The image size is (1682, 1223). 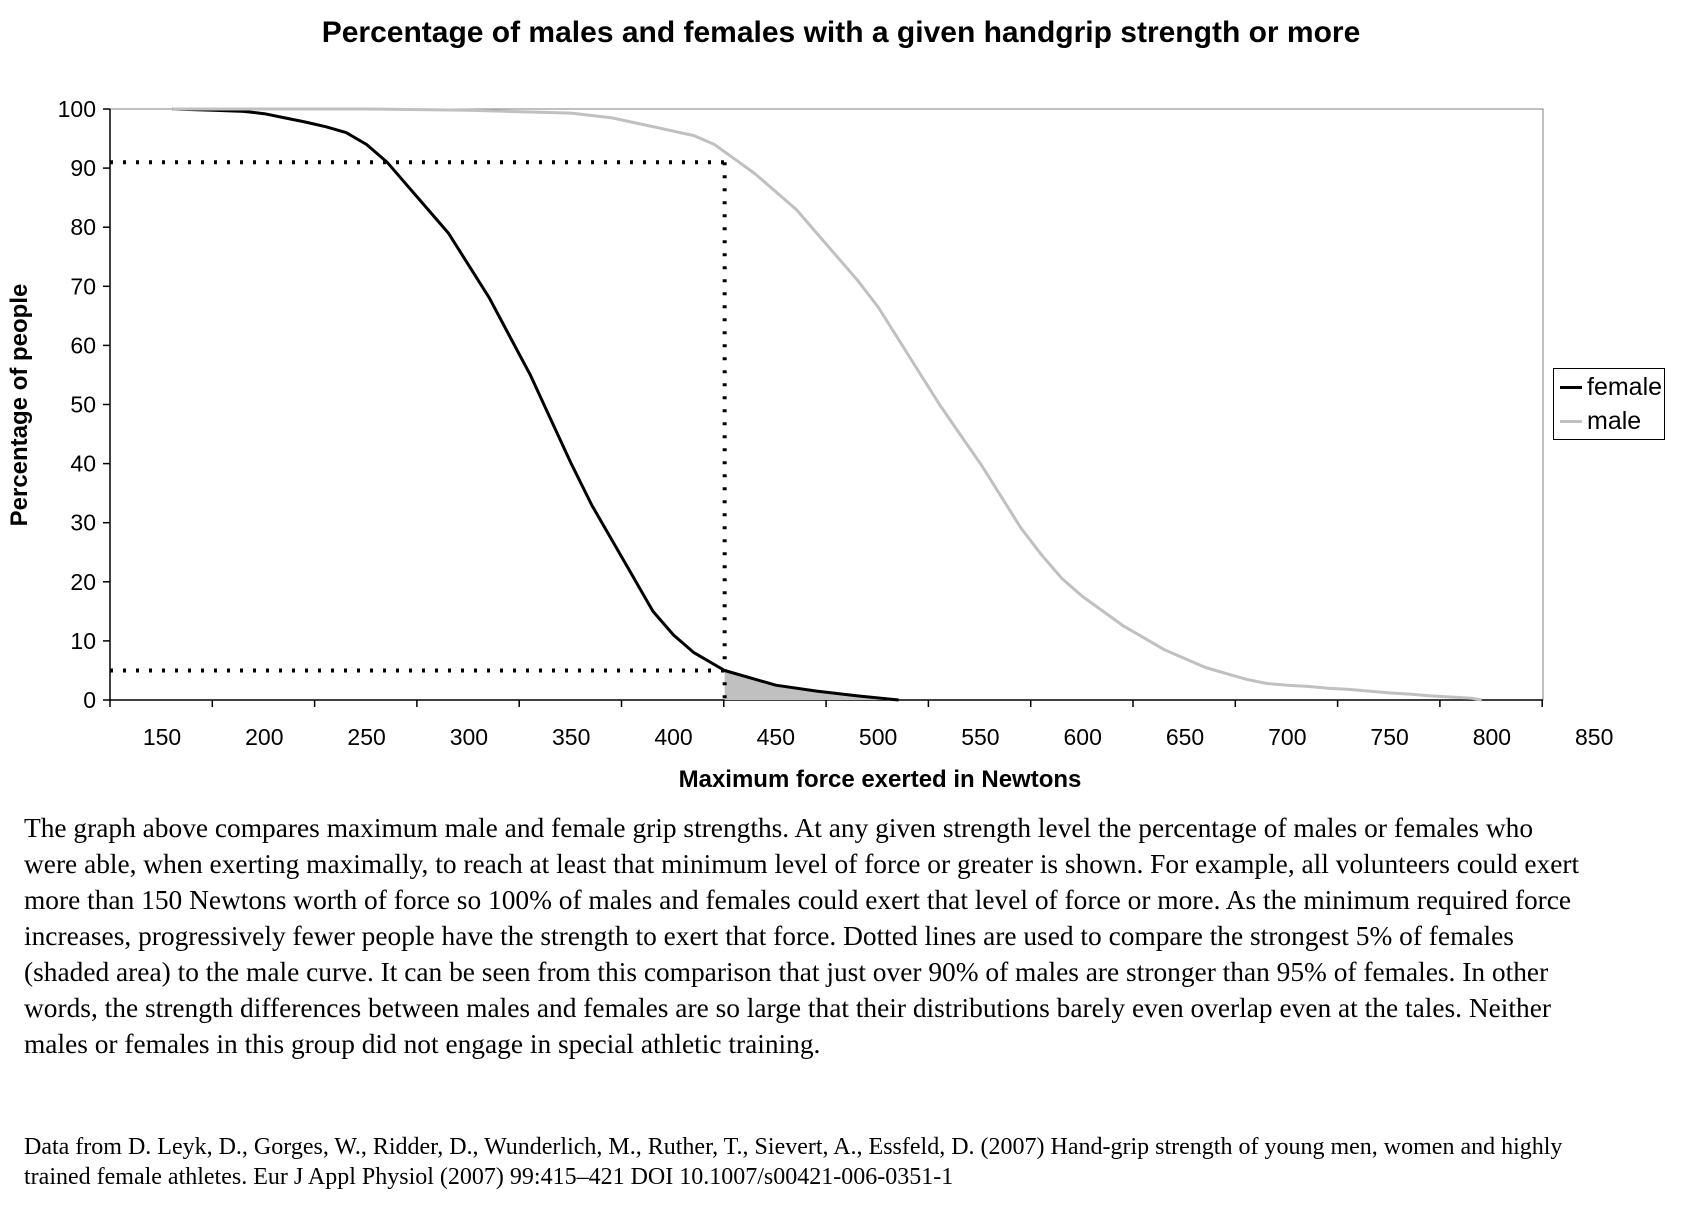 What do you see at coordinates (571, 737) in the screenshot?
I see `x-tick-label: 350` at bounding box center [571, 737].